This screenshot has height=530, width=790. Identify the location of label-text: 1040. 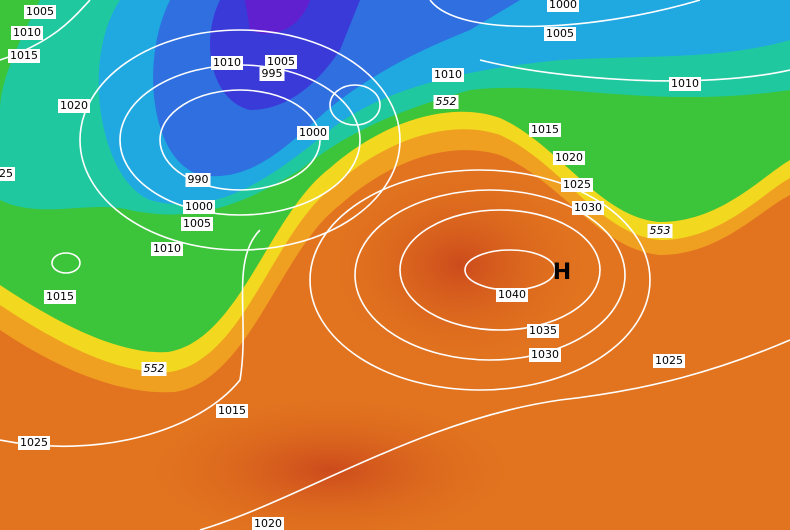
(512, 294).